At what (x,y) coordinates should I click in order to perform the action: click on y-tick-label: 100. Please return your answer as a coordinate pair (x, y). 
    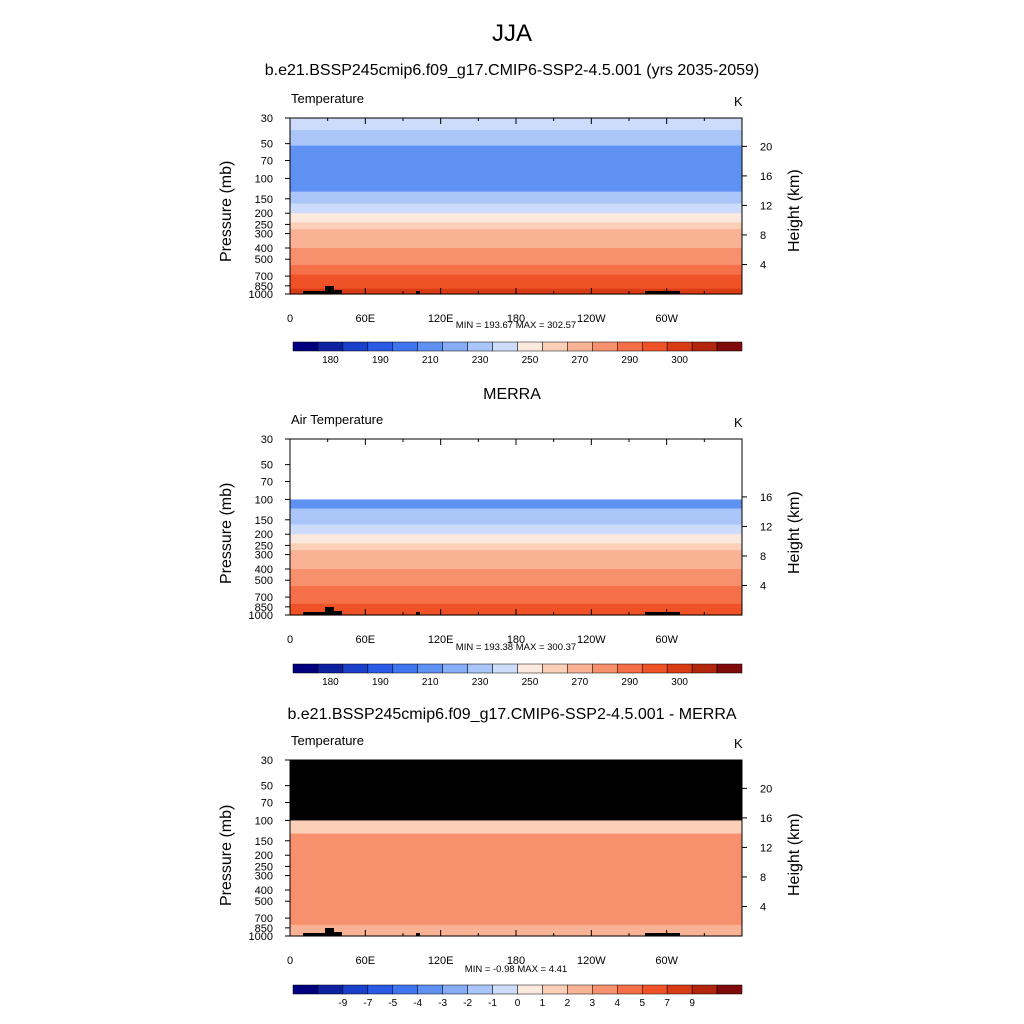
    Looking at the image, I should click on (264, 500).